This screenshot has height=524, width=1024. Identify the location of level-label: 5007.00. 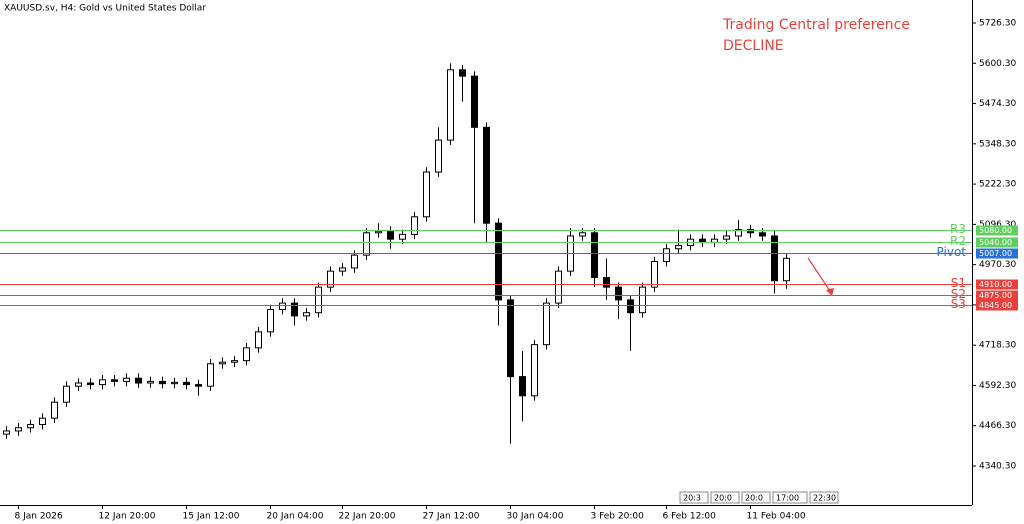
(995, 253).